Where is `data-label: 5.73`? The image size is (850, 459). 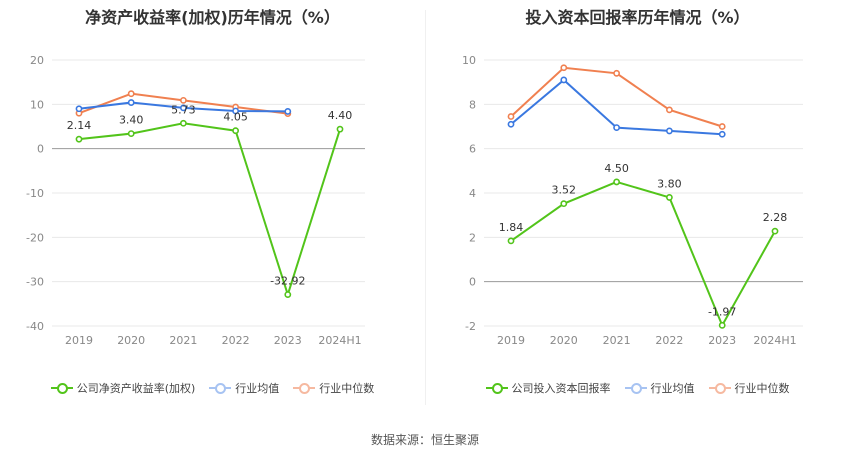 data-label: 5.73 is located at coordinates (183, 109).